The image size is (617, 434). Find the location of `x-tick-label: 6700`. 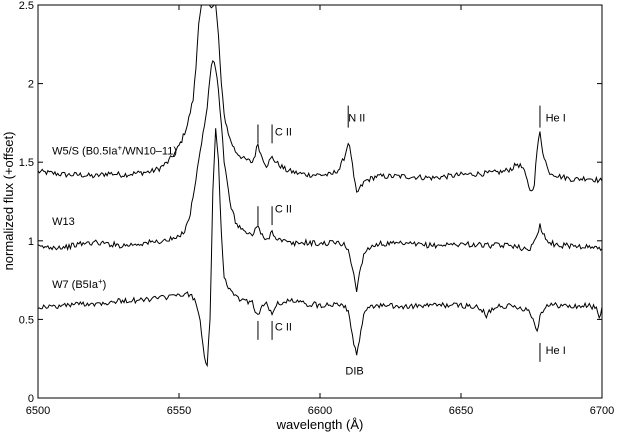

x-tick-label: 6700 is located at coordinates (602, 411).